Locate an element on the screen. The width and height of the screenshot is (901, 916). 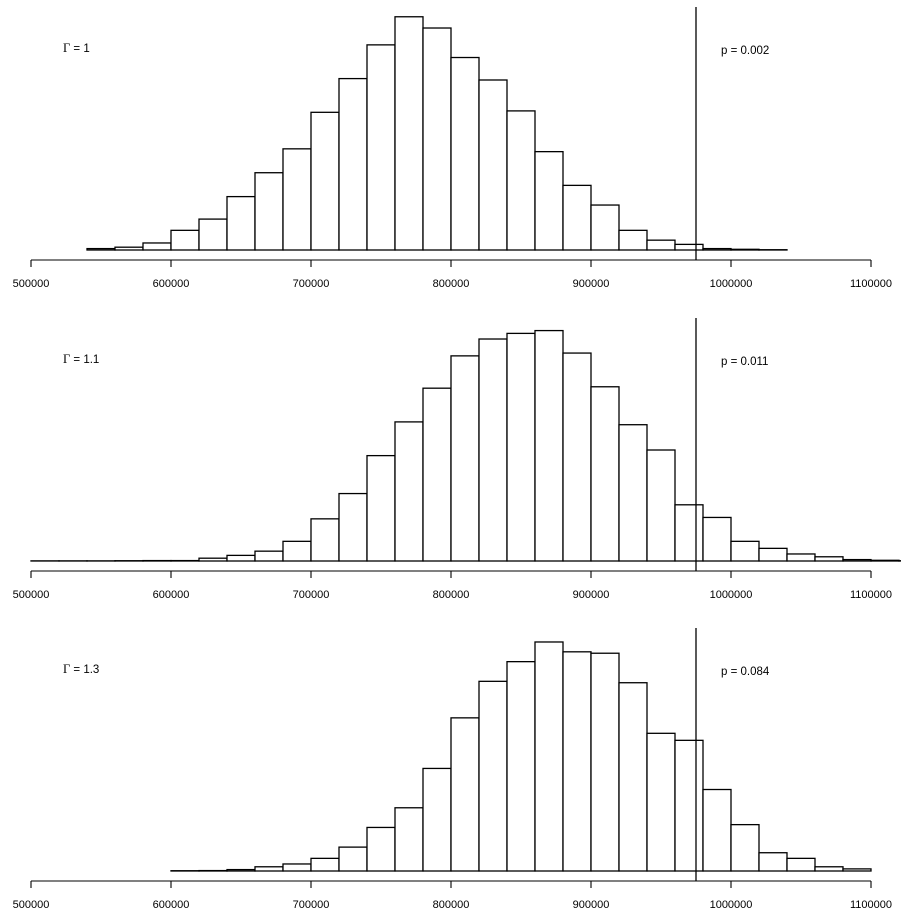
p-value-number: 0.011 is located at coordinates (755, 362).